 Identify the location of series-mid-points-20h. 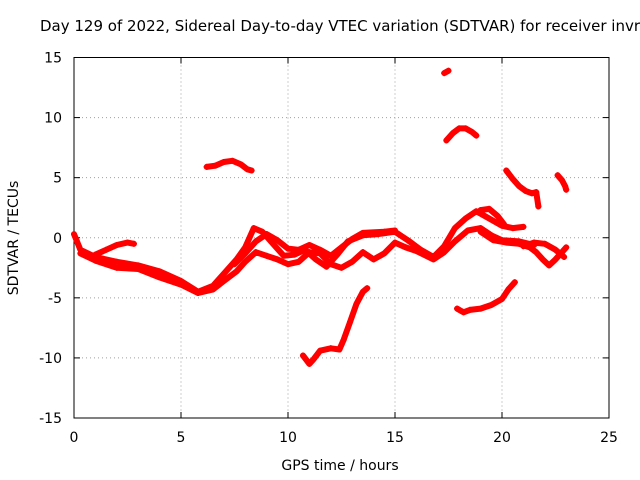
(492, 216).